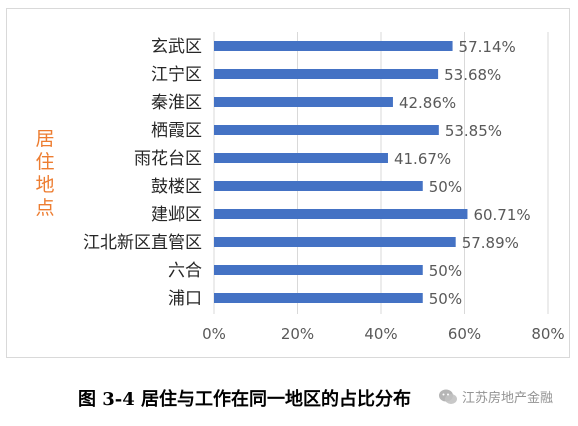 The height and width of the screenshot is (426, 578). I want to click on x-tick-label: 0%, so click(214, 334).